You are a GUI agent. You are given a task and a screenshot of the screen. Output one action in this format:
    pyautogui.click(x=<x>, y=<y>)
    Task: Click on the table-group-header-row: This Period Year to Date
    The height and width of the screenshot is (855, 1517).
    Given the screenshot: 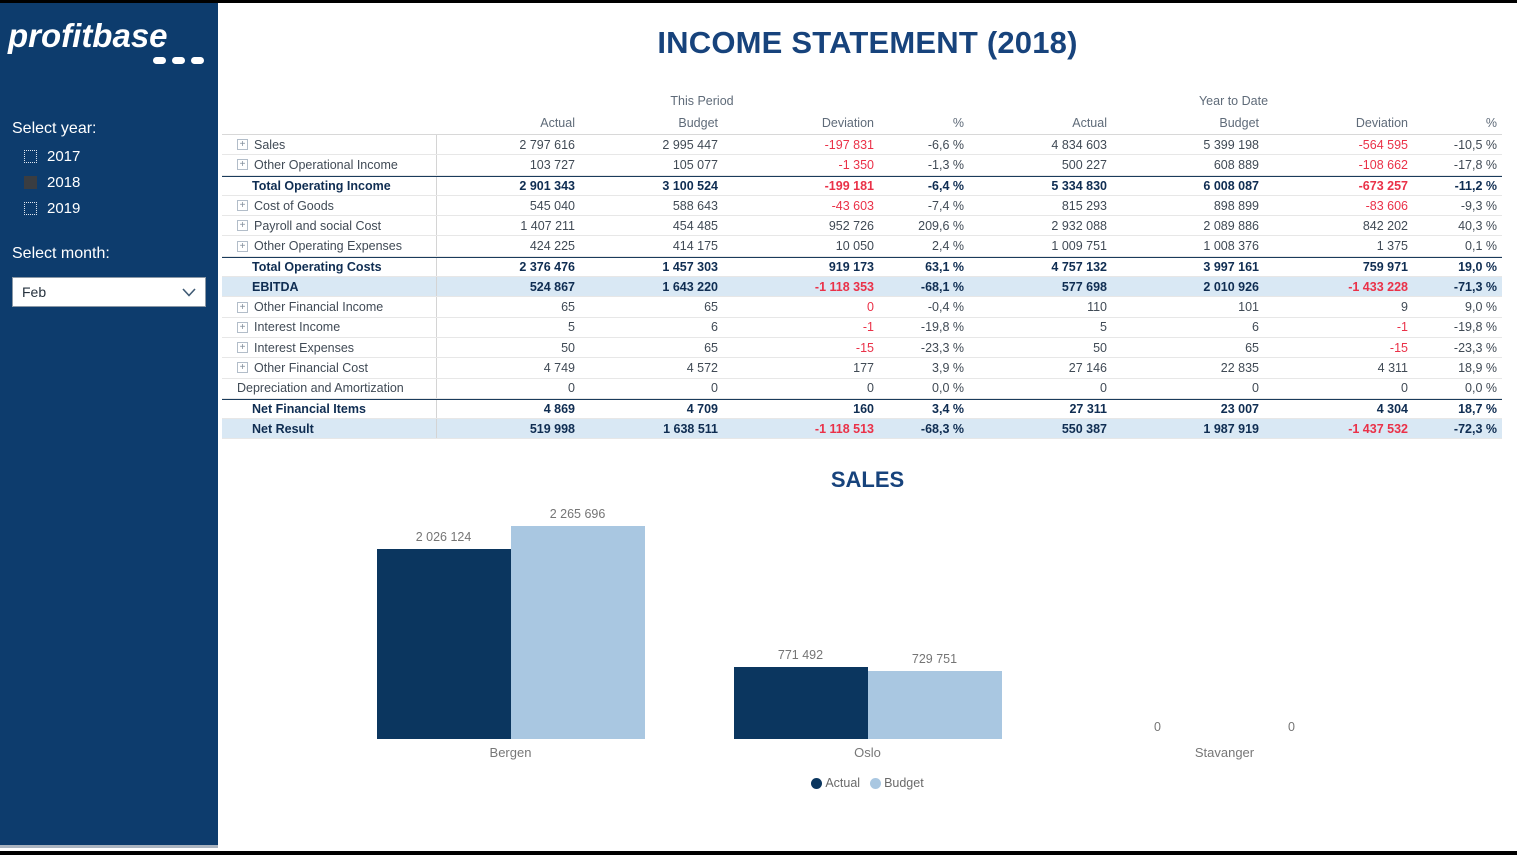 What is the action you would take?
    pyautogui.click(x=862, y=101)
    